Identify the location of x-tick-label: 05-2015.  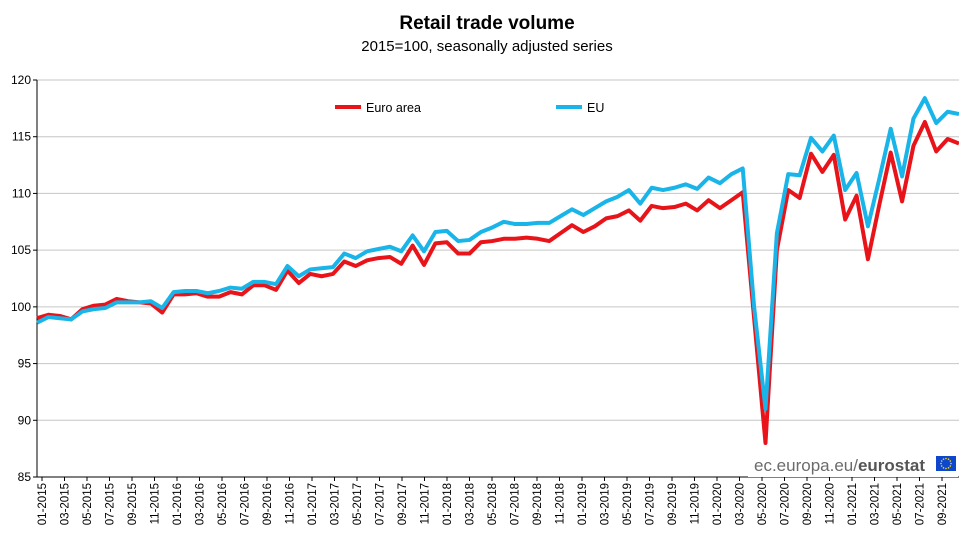
(88, 504).